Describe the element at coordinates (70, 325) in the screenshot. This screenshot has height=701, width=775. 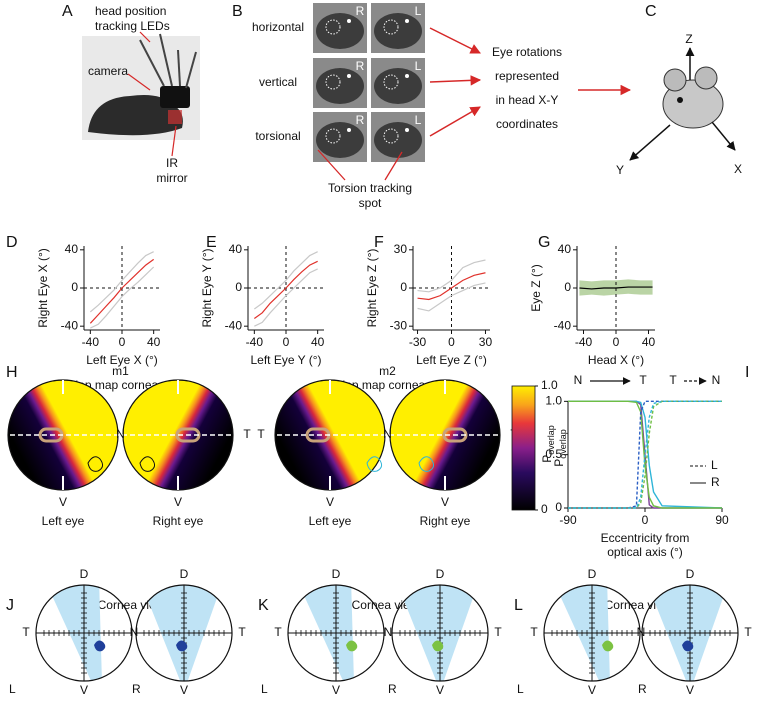
I see `y-tick-label: -40` at that location.